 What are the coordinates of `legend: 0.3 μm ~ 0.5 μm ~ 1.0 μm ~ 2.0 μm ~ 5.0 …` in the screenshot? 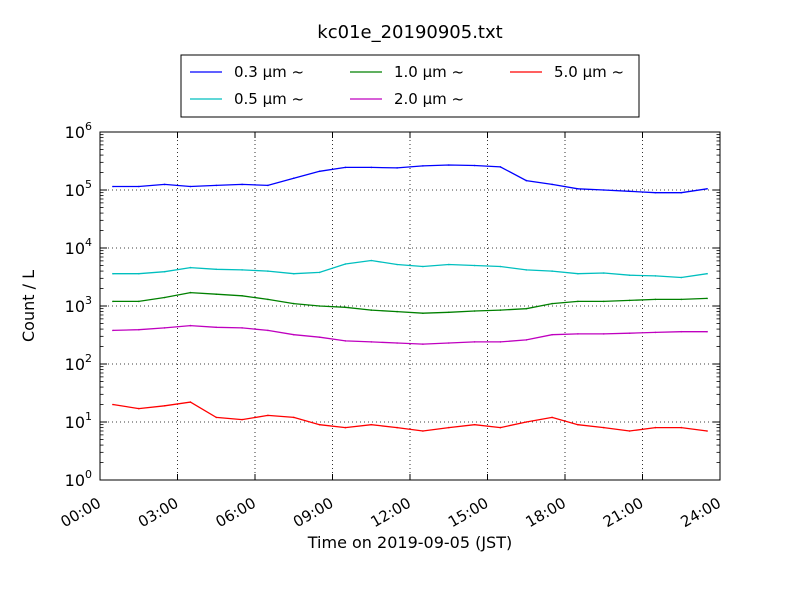 It's located at (410, 86).